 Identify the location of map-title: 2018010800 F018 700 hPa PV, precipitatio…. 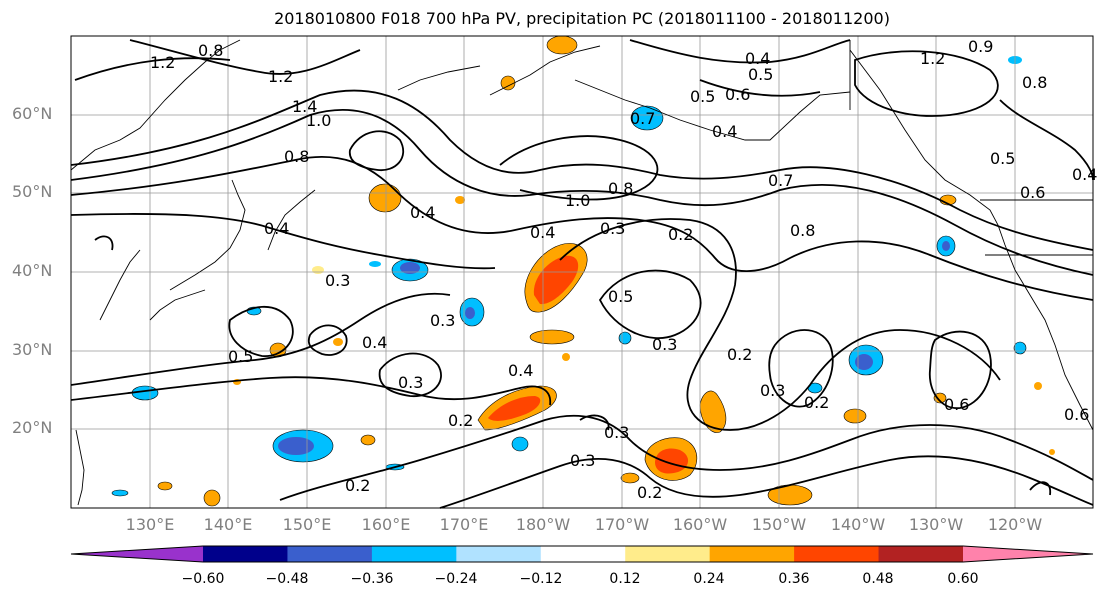
(582, 18).